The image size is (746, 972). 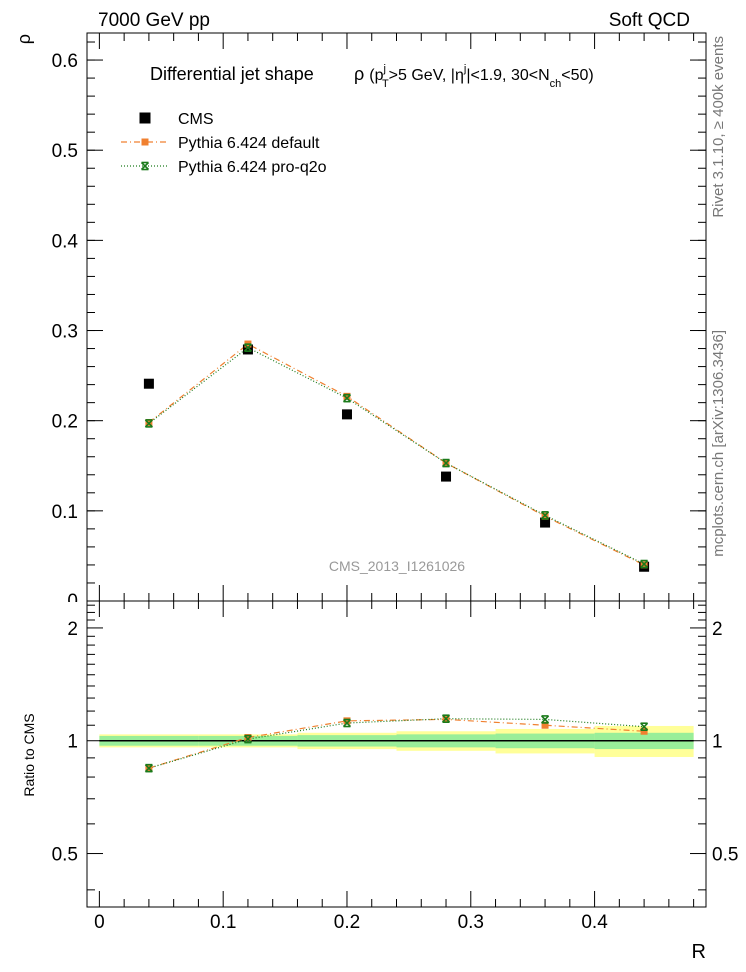 I want to click on main-y-tick-label-zero: 0, so click(x=72, y=601).